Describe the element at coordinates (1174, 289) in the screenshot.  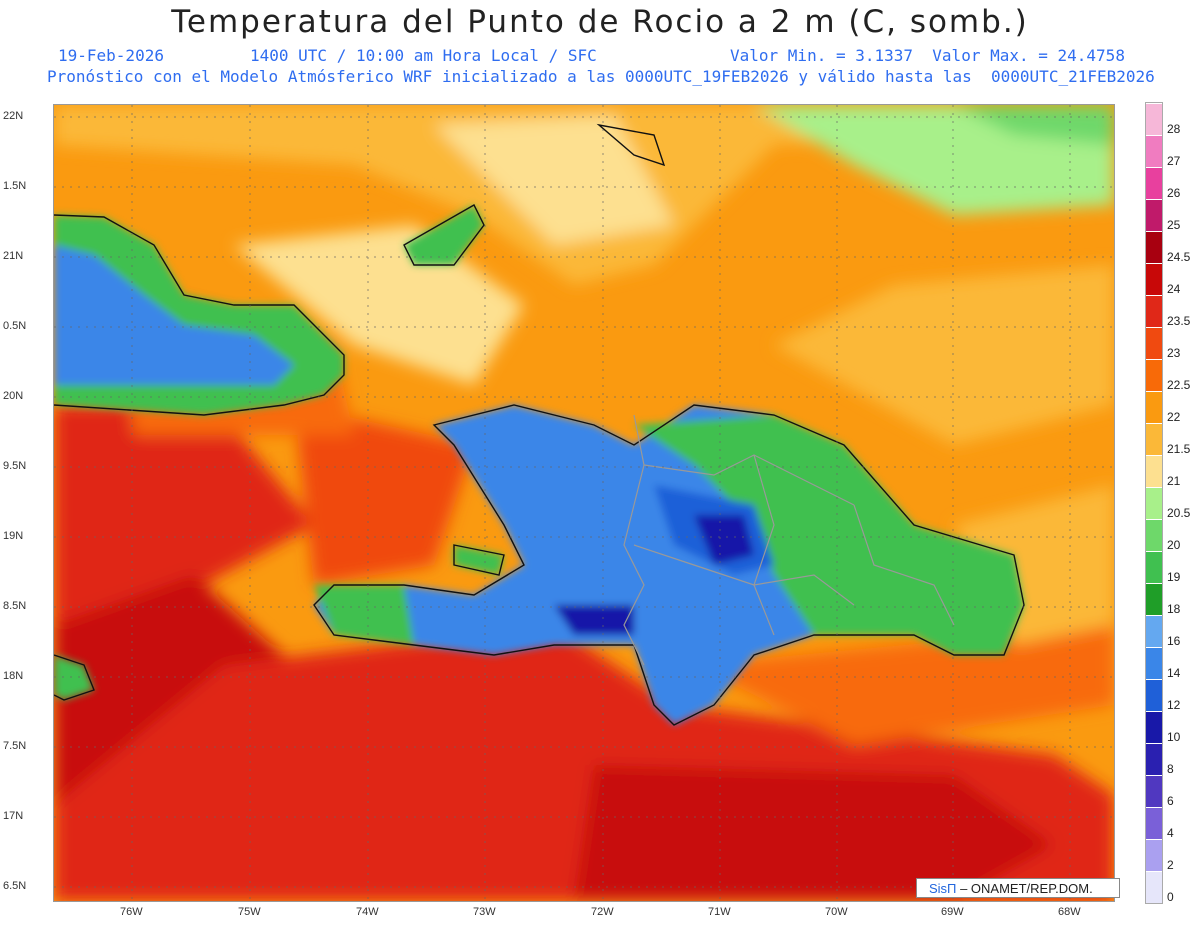
I see `colorbar-label: 24` at that location.